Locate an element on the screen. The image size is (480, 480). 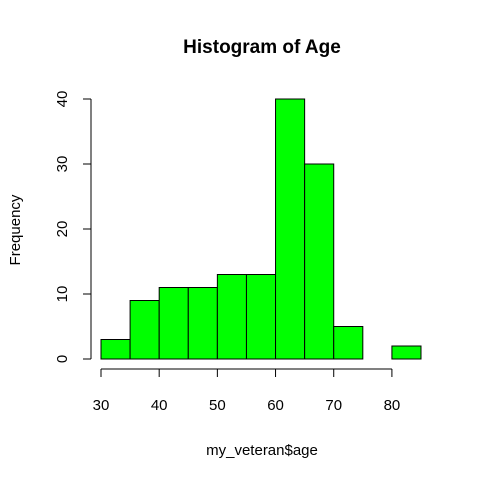
x-ticks-group: 30 40 50 60 70 80 is located at coordinates (247, 391).